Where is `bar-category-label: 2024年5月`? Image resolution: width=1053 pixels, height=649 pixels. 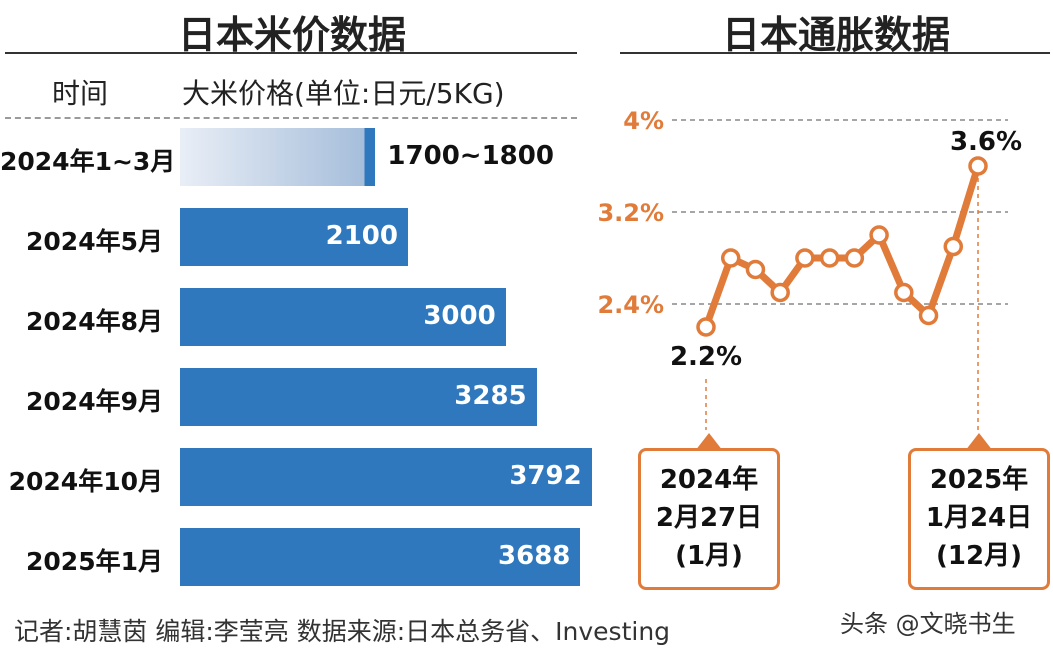 bar-category-label: 2024年5月 is located at coordinates (94, 241).